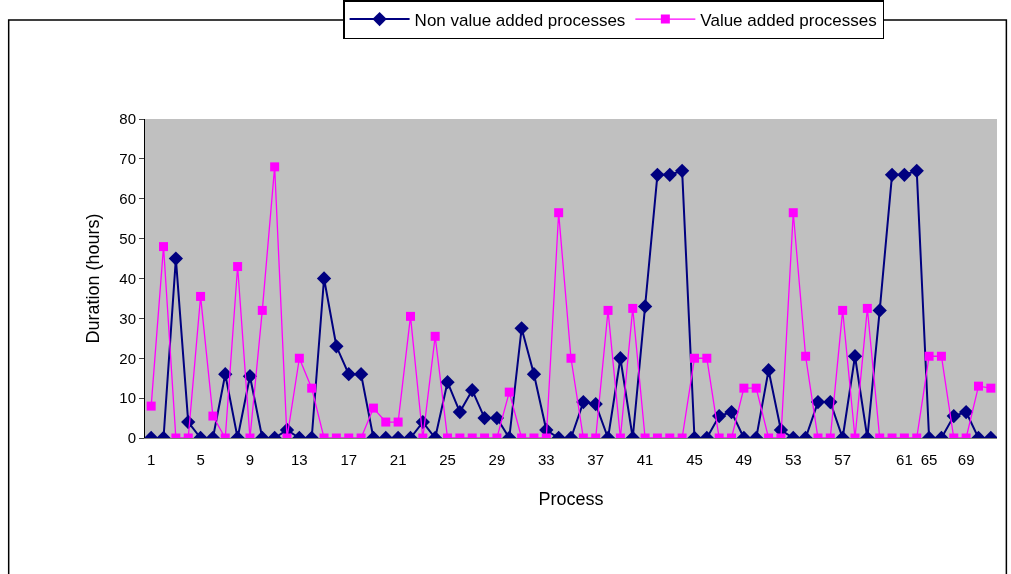  I want to click on x-tick-label: 45, so click(694, 459).